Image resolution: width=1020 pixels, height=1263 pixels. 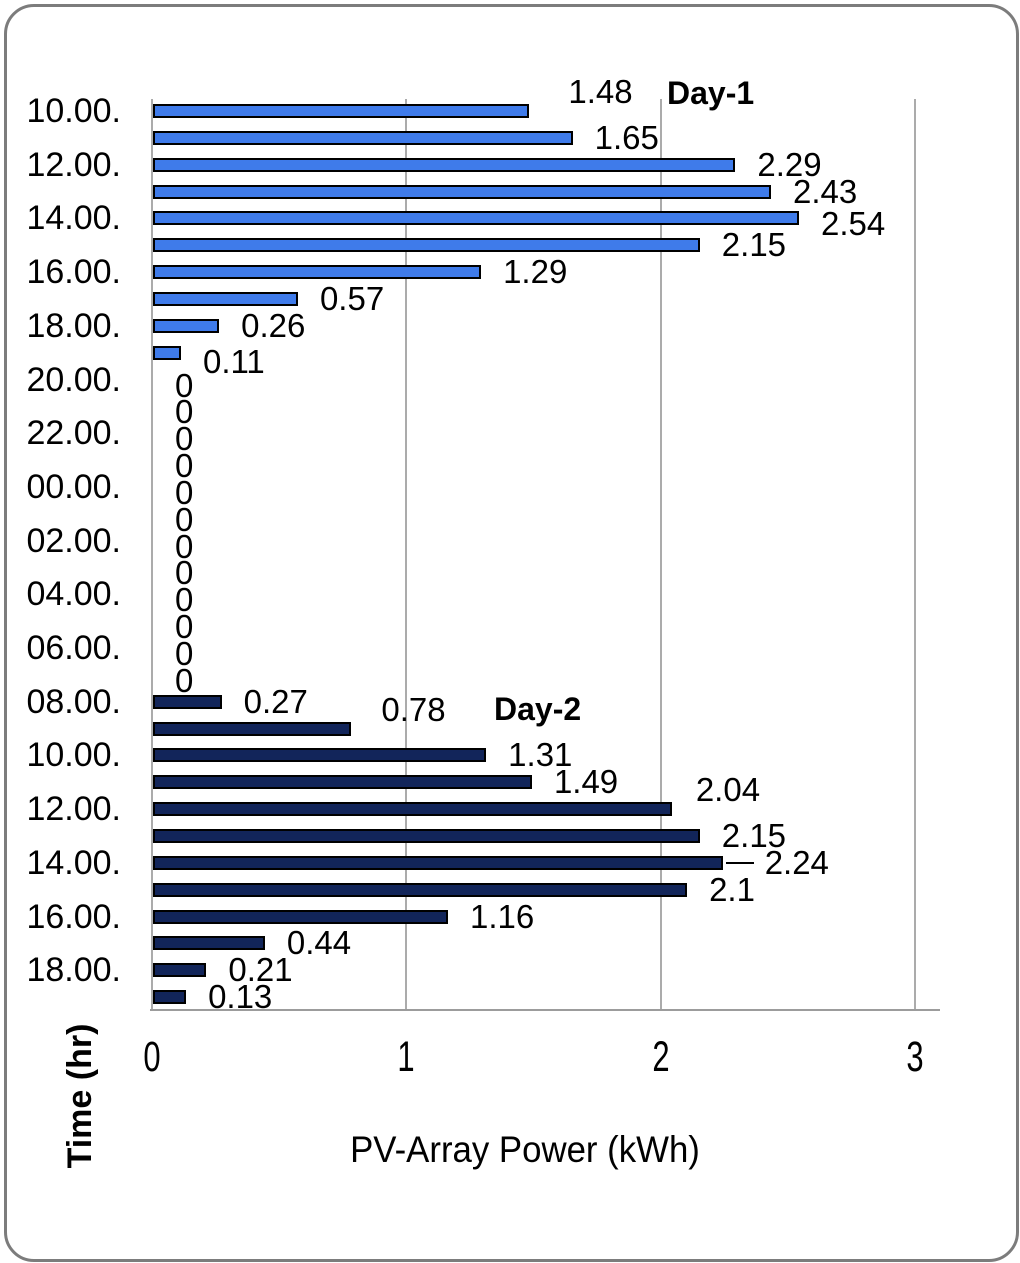 What do you see at coordinates (586, 782) in the screenshot?
I see `data-label: 1.49` at bounding box center [586, 782].